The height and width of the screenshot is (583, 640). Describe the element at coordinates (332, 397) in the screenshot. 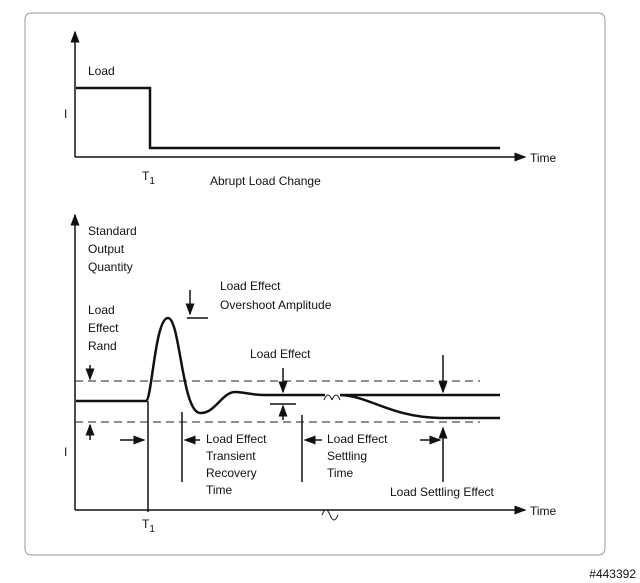

I see `curve-break` at that location.